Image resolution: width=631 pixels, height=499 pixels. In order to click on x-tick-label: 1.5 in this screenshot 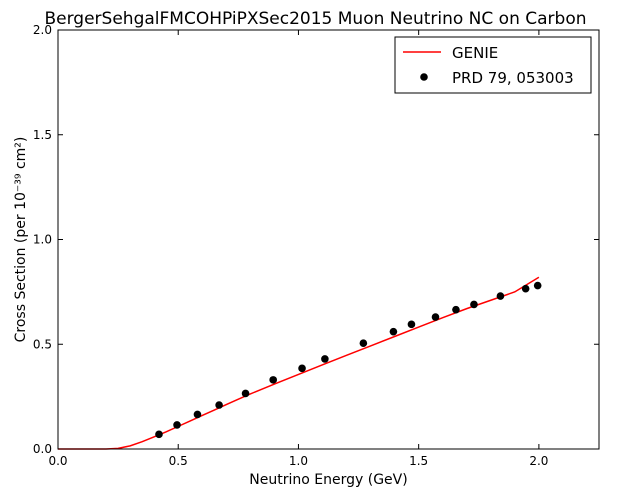, I will do `click(418, 461)`.